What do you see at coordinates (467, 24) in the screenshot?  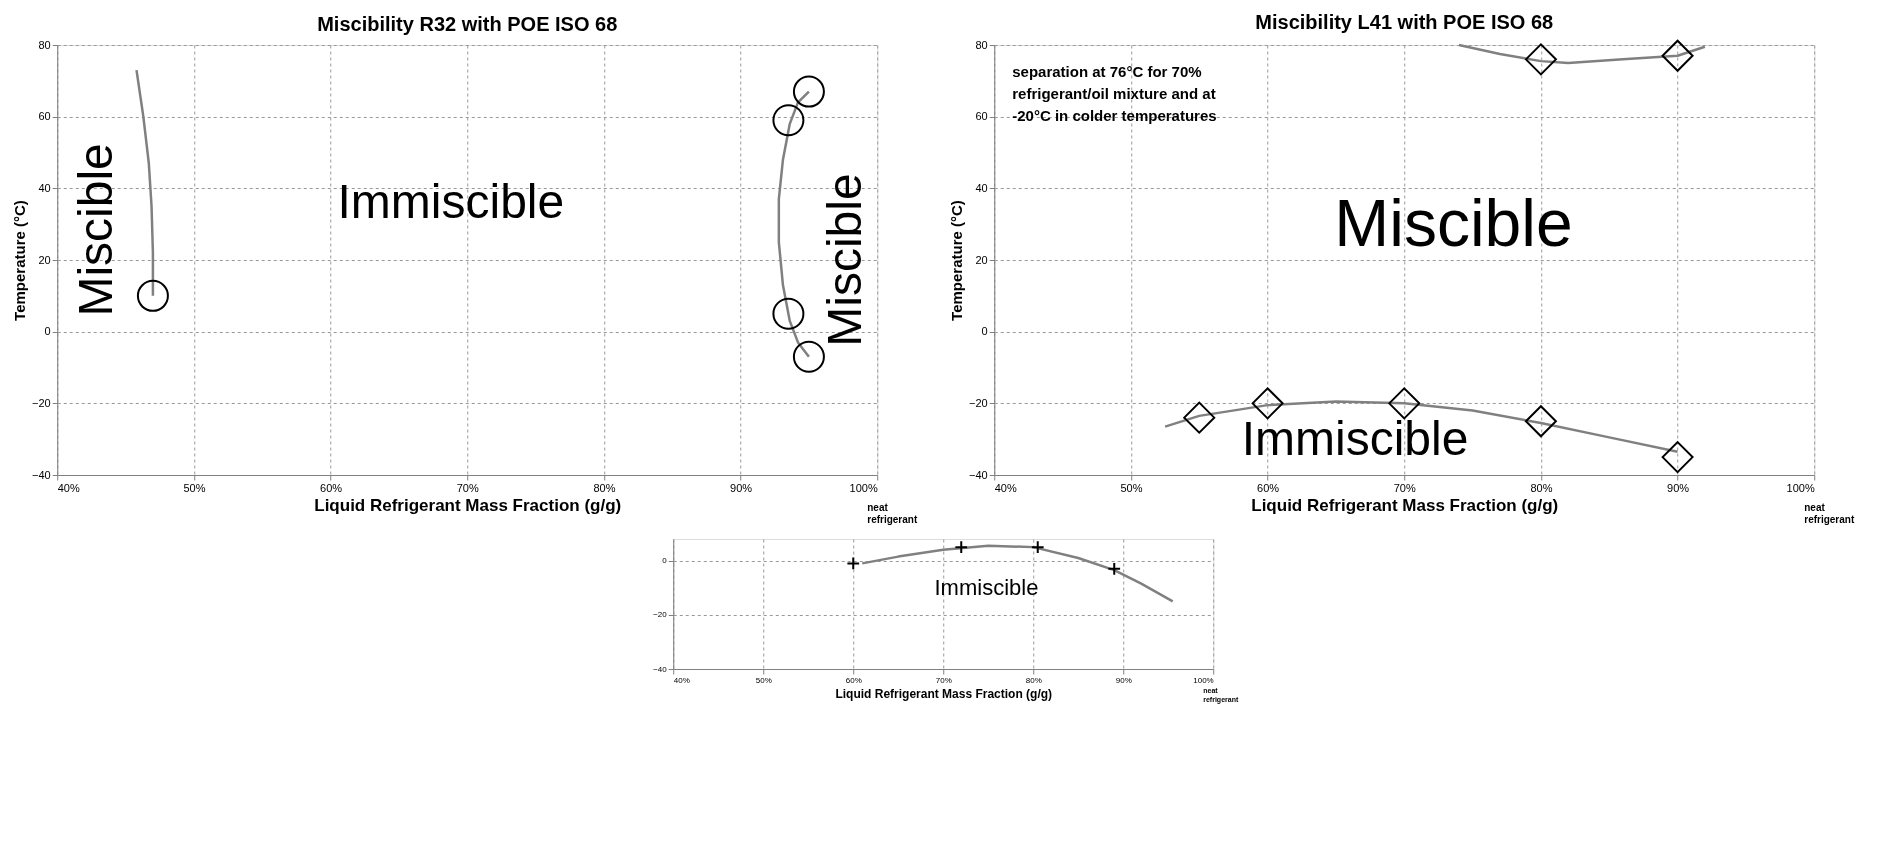 I see `chart-title: Miscibility R32 with POE ISO 68` at bounding box center [467, 24].